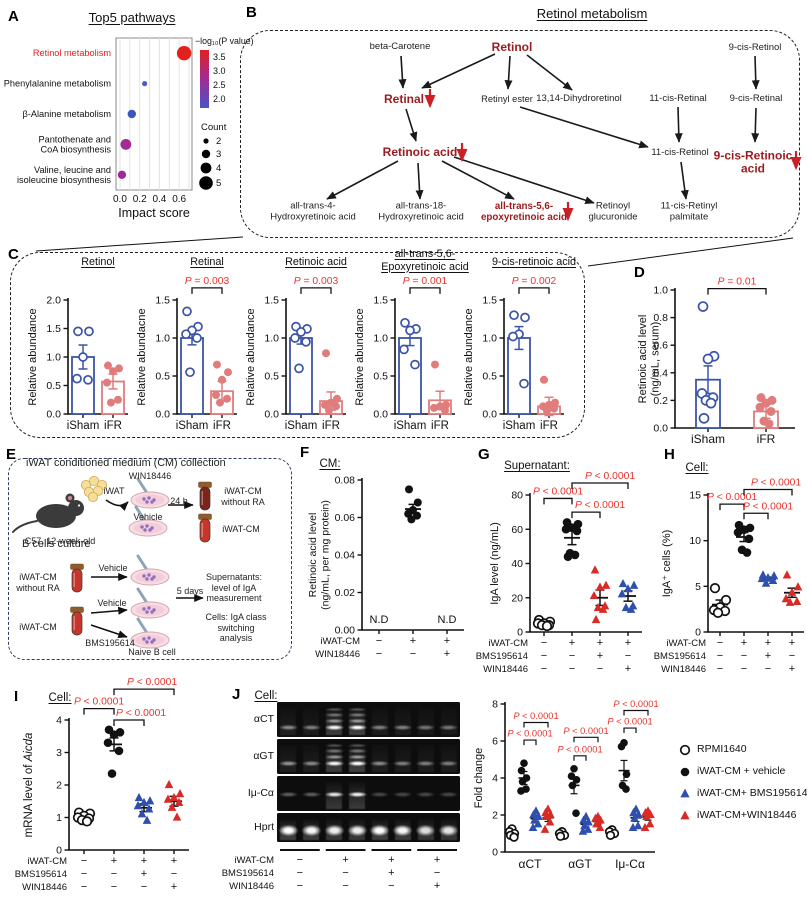 This screenshot has width=807, height=902. I want to click on panel-c-dashed-box, so click(297, 345).